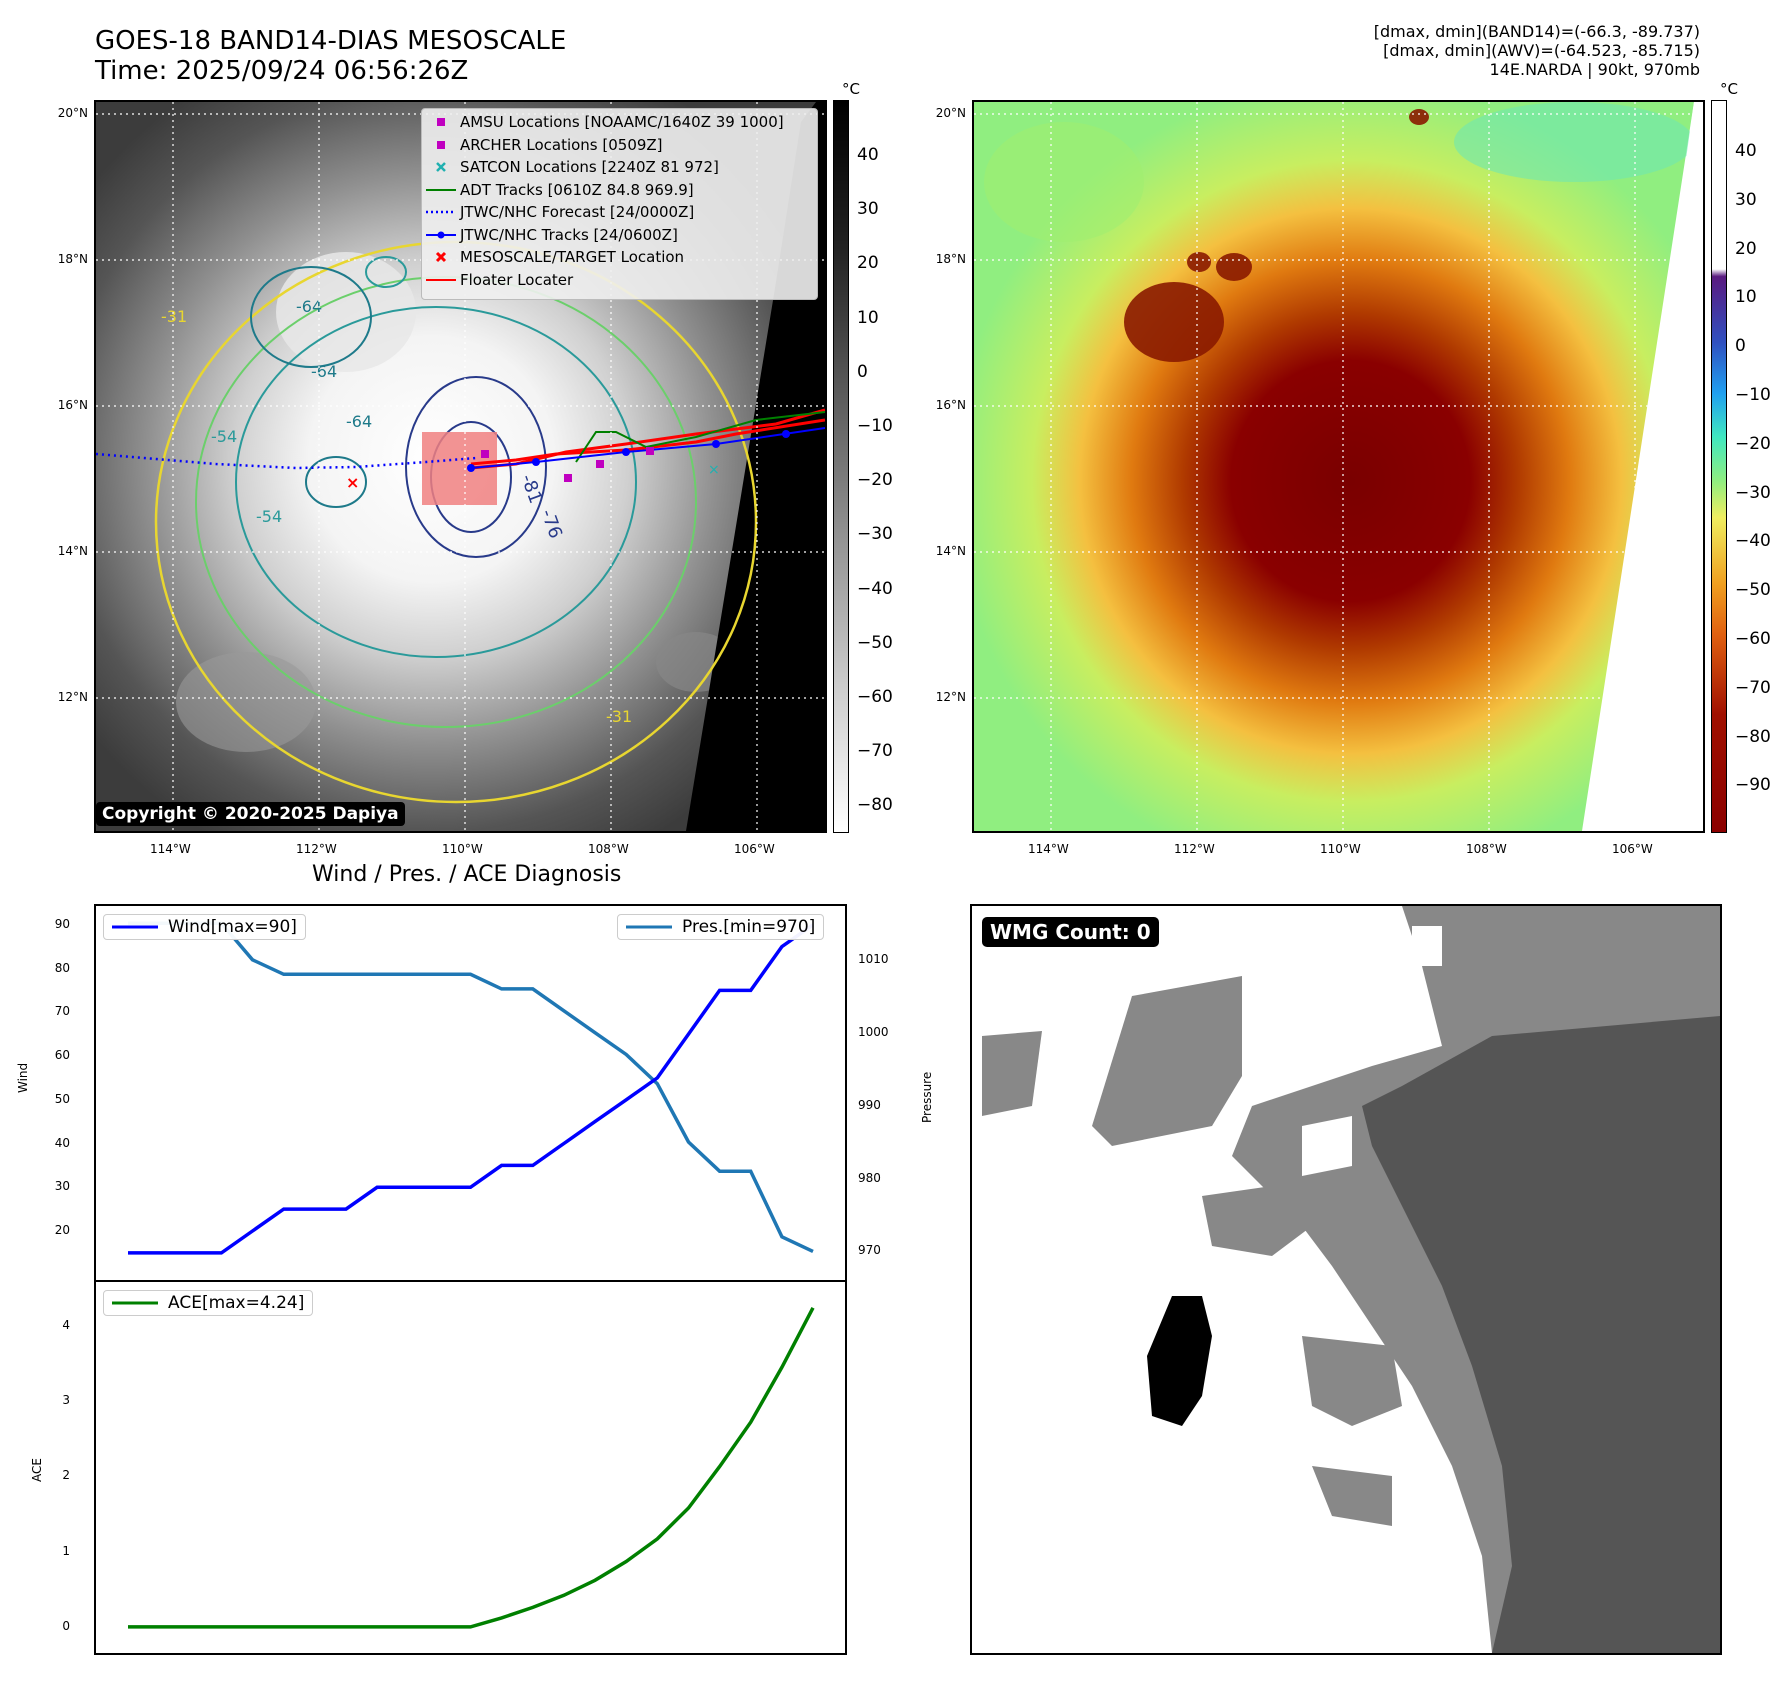  Describe the element at coordinates (927, 1097) in the screenshot. I see `pressure-axis-label: Pressure` at that location.